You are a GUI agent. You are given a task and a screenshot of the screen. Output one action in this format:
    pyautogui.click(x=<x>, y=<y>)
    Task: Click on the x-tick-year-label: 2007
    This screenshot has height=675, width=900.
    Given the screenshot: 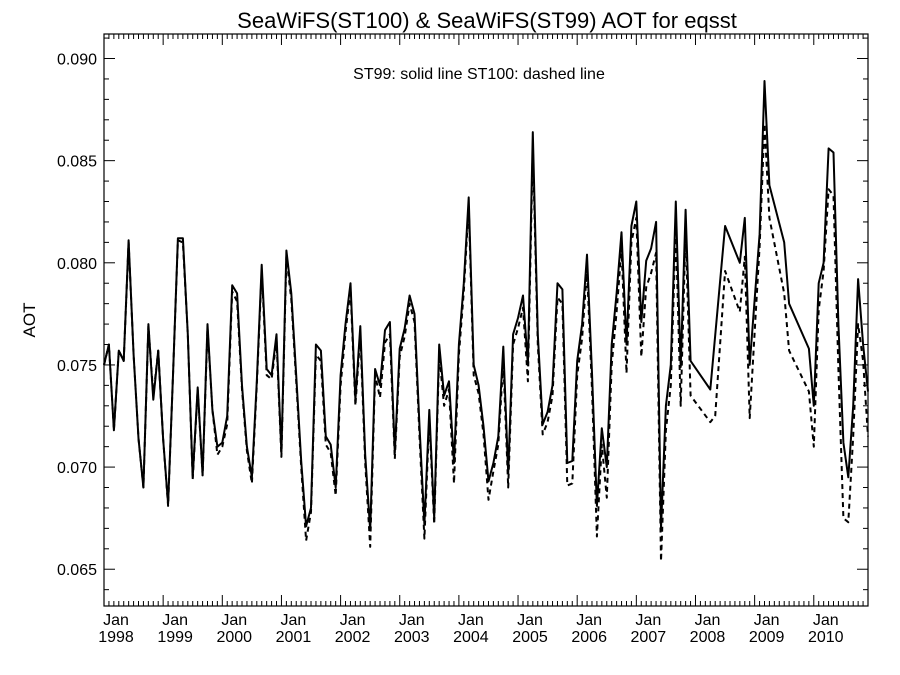 What is the action you would take?
    pyautogui.click(x=649, y=637)
    